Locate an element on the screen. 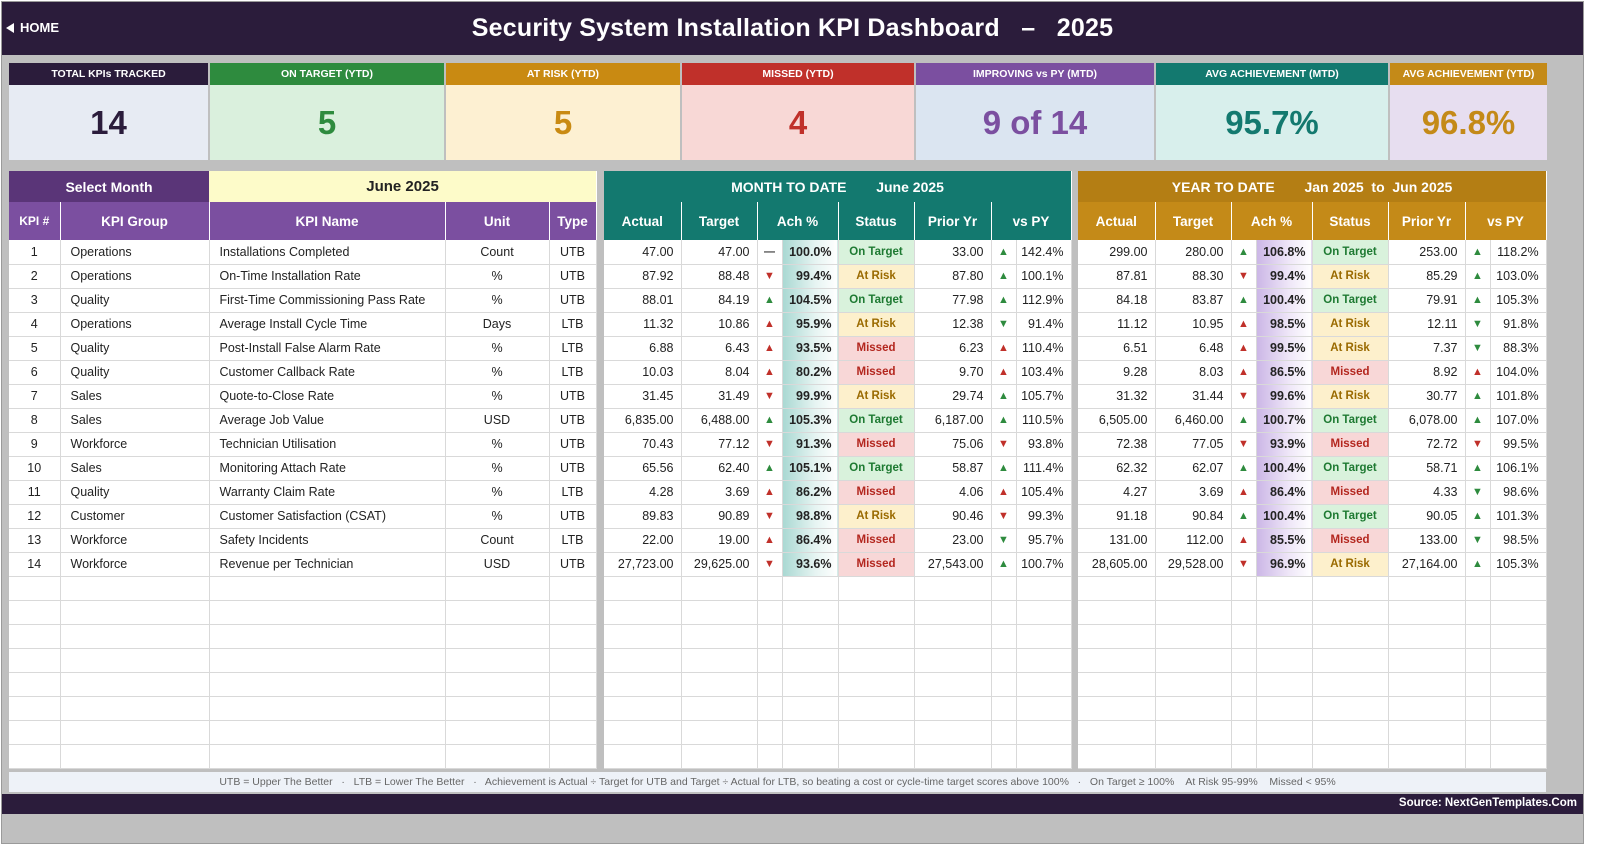 This screenshot has width=1600, height=846. mtd-header-period: June 2025 is located at coordinates (910, 186).